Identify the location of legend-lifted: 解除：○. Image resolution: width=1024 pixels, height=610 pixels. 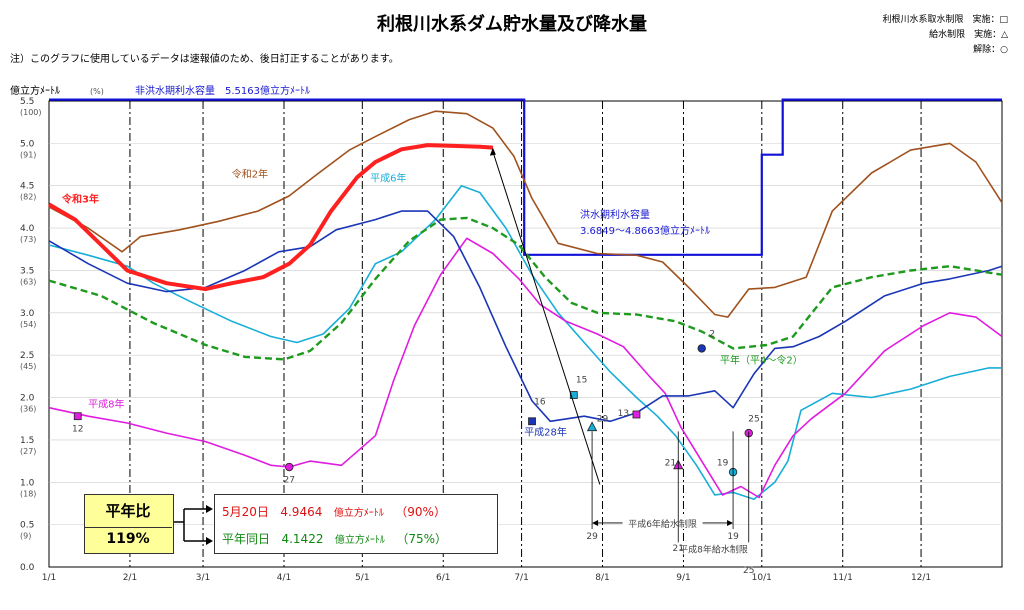
(990, 50).